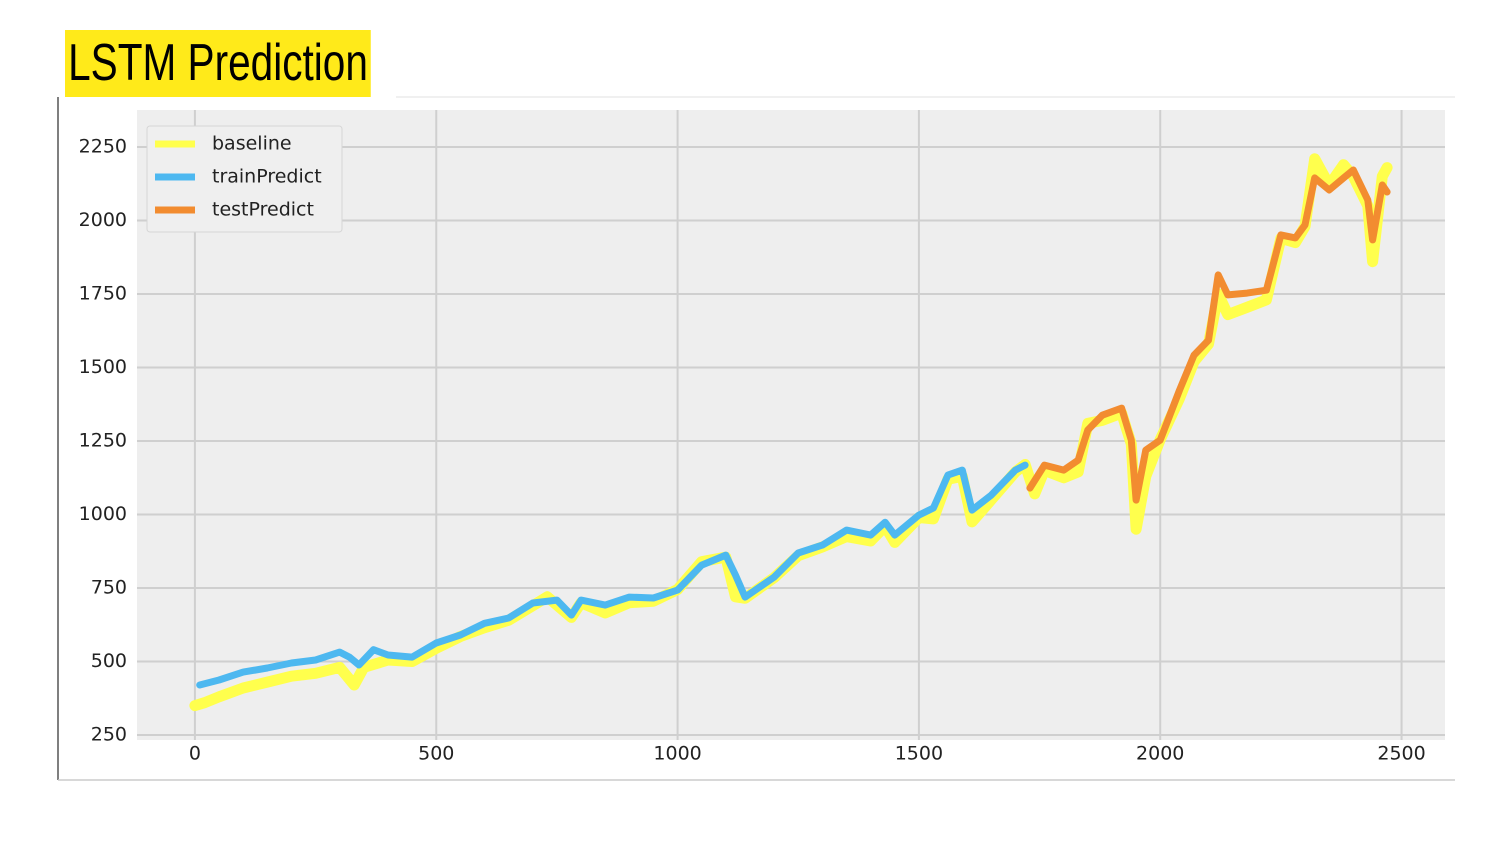  Describe the element at coordinates (103, 294) in the screenshot. I see `y-tick-label: 1750` at that location.